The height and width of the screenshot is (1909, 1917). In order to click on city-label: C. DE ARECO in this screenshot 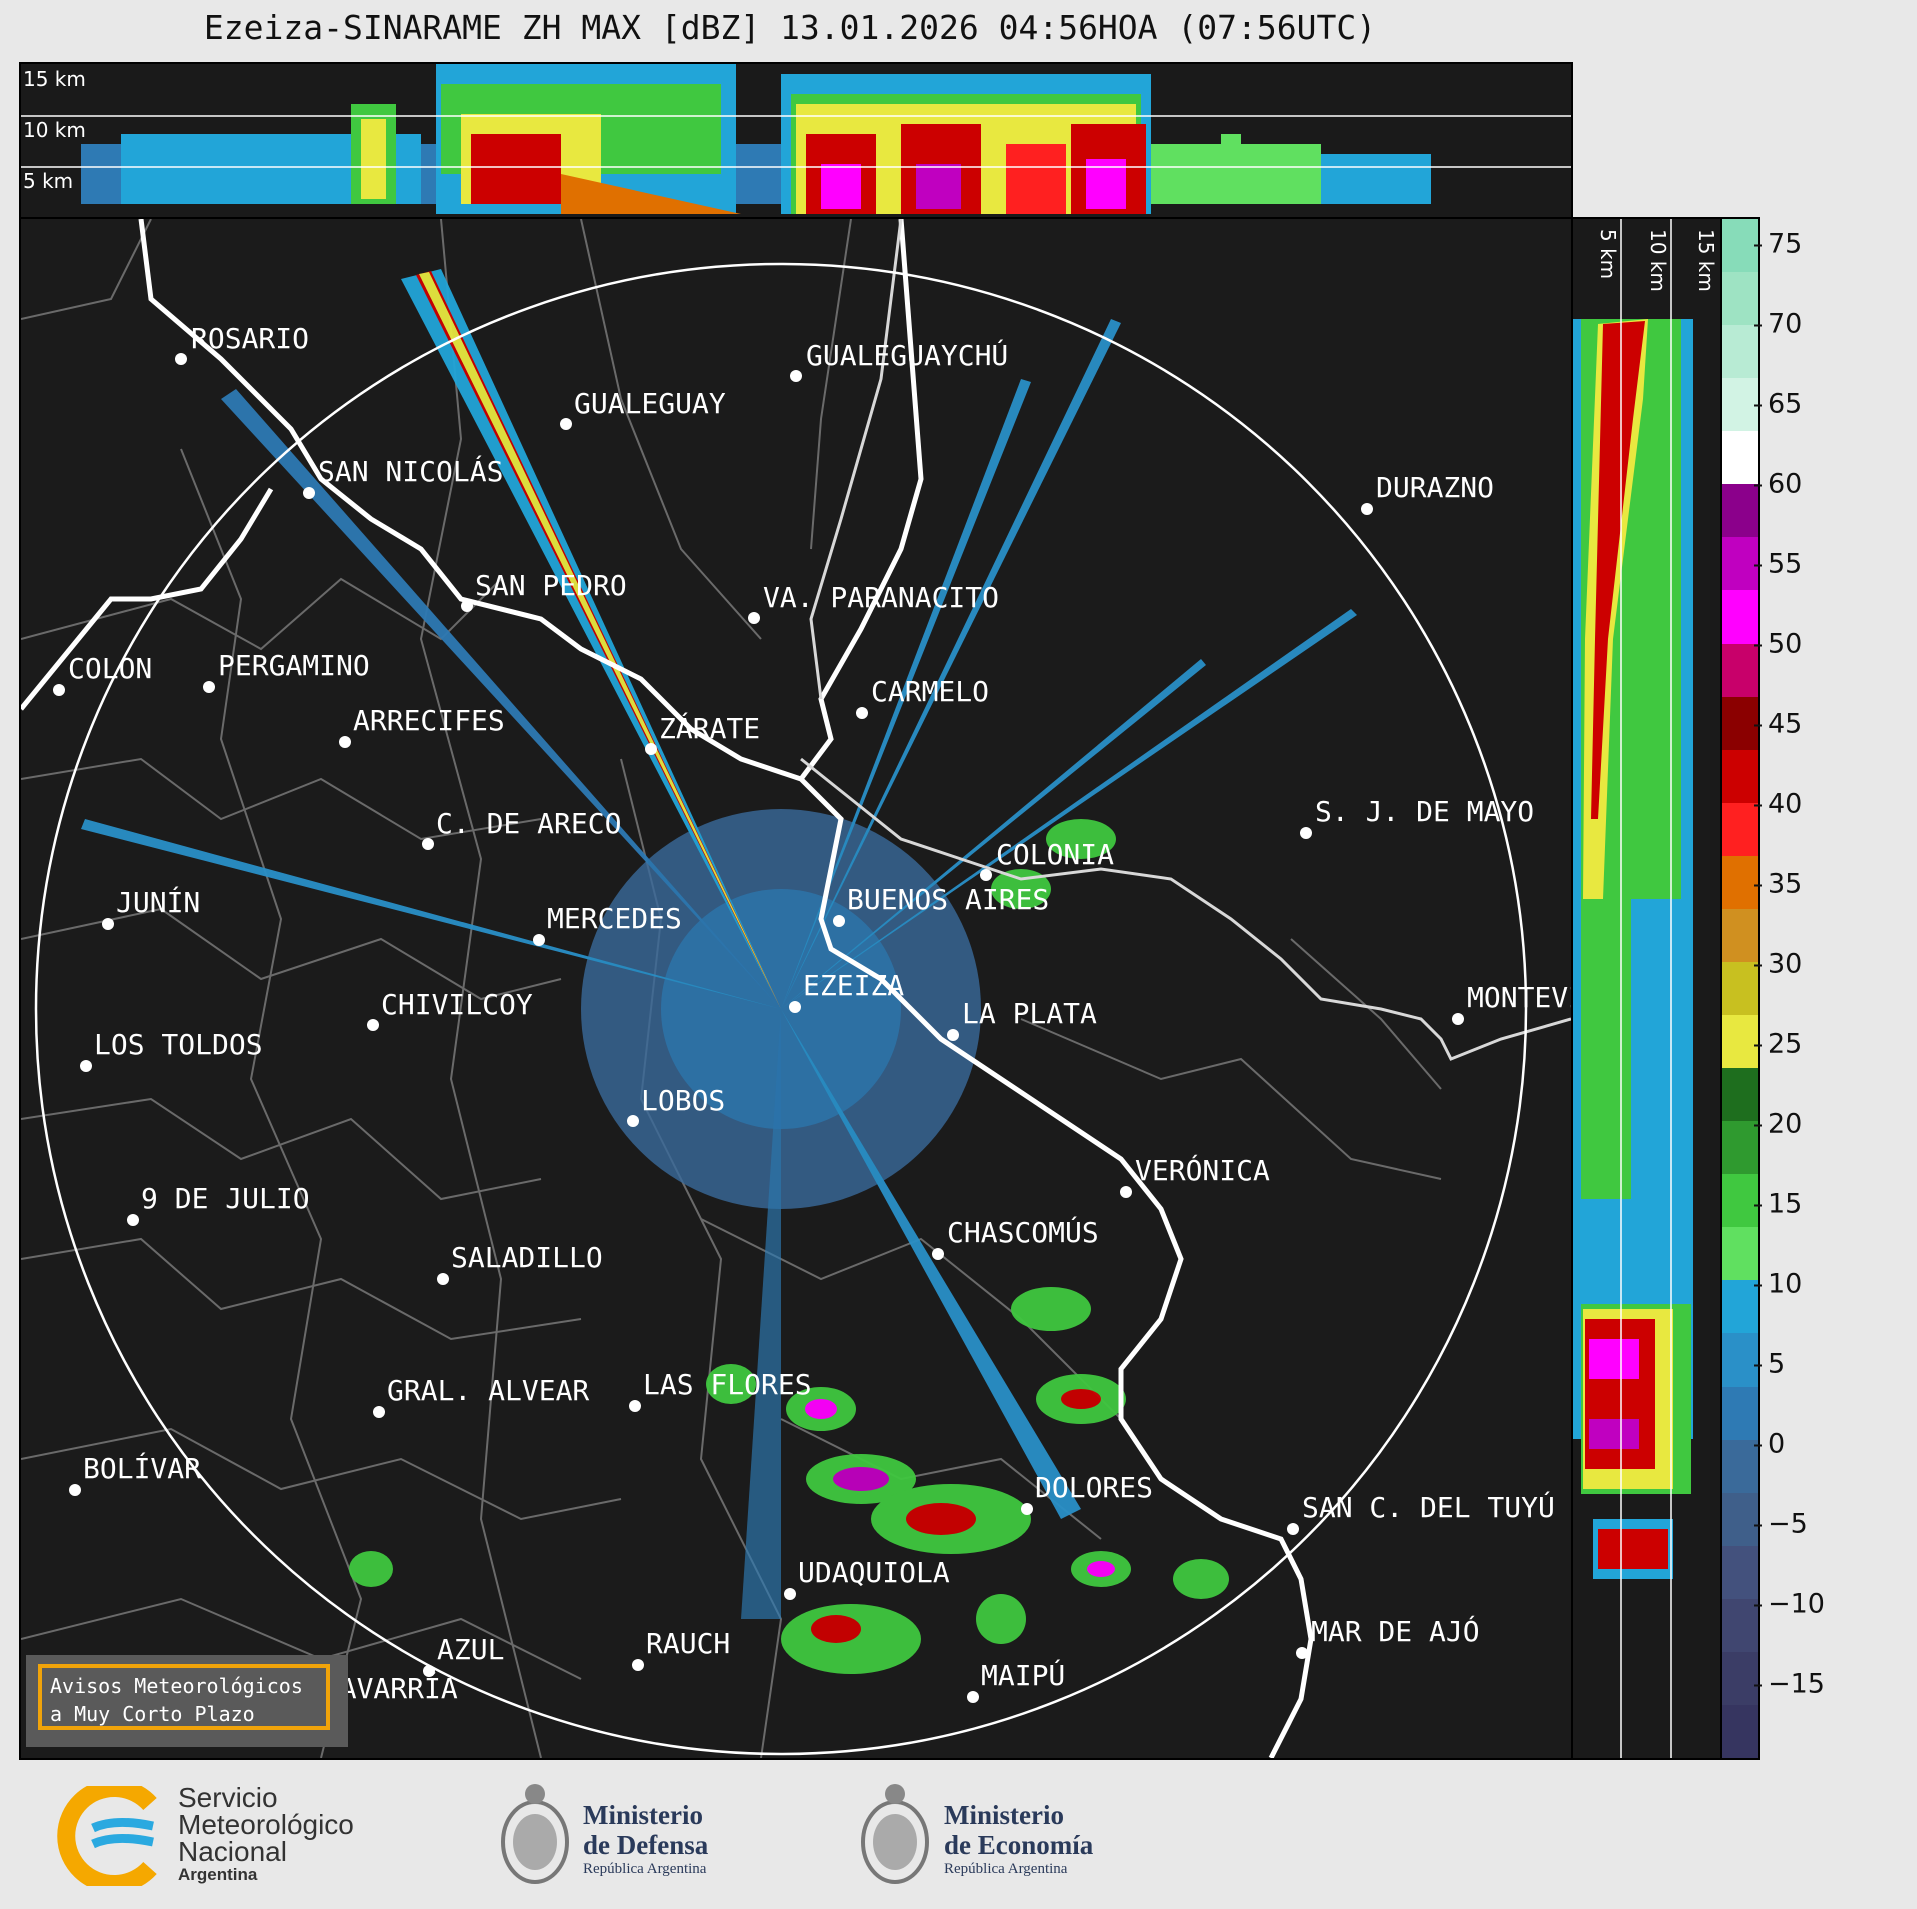, I will do `click(528, 823)`.